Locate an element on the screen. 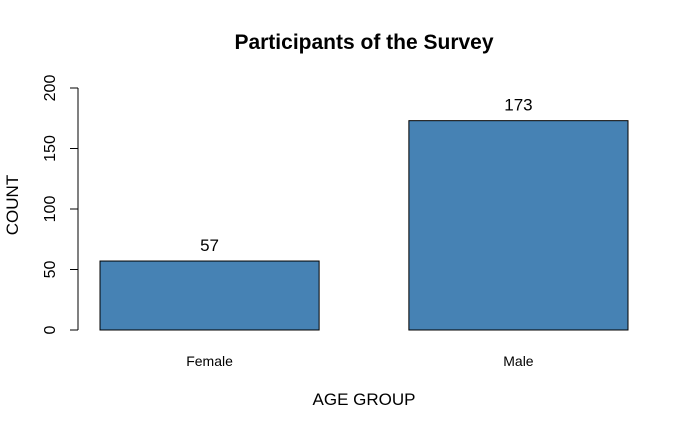  y-tick-label: 100 is located at coordinates (50, 209).